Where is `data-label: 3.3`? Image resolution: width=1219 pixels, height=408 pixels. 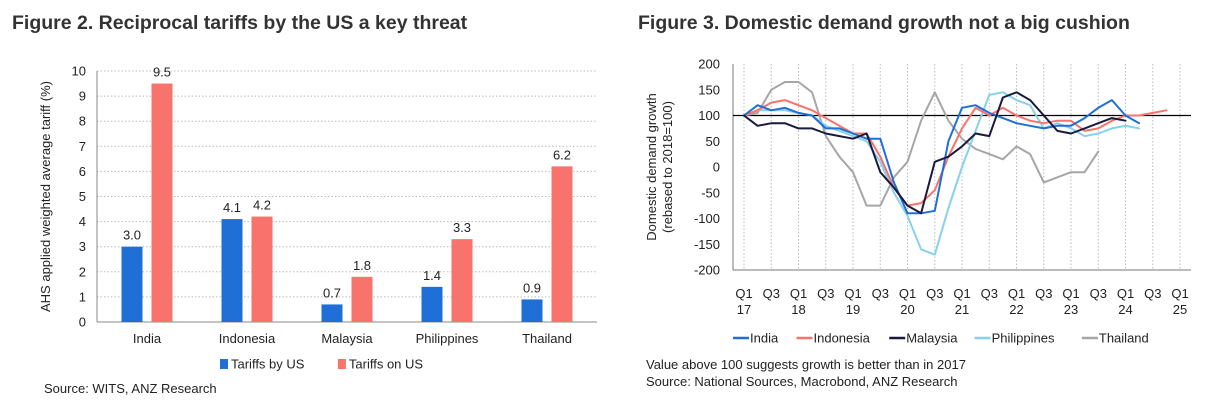 data-label: 3.3 is located at coordinates (462, 227).